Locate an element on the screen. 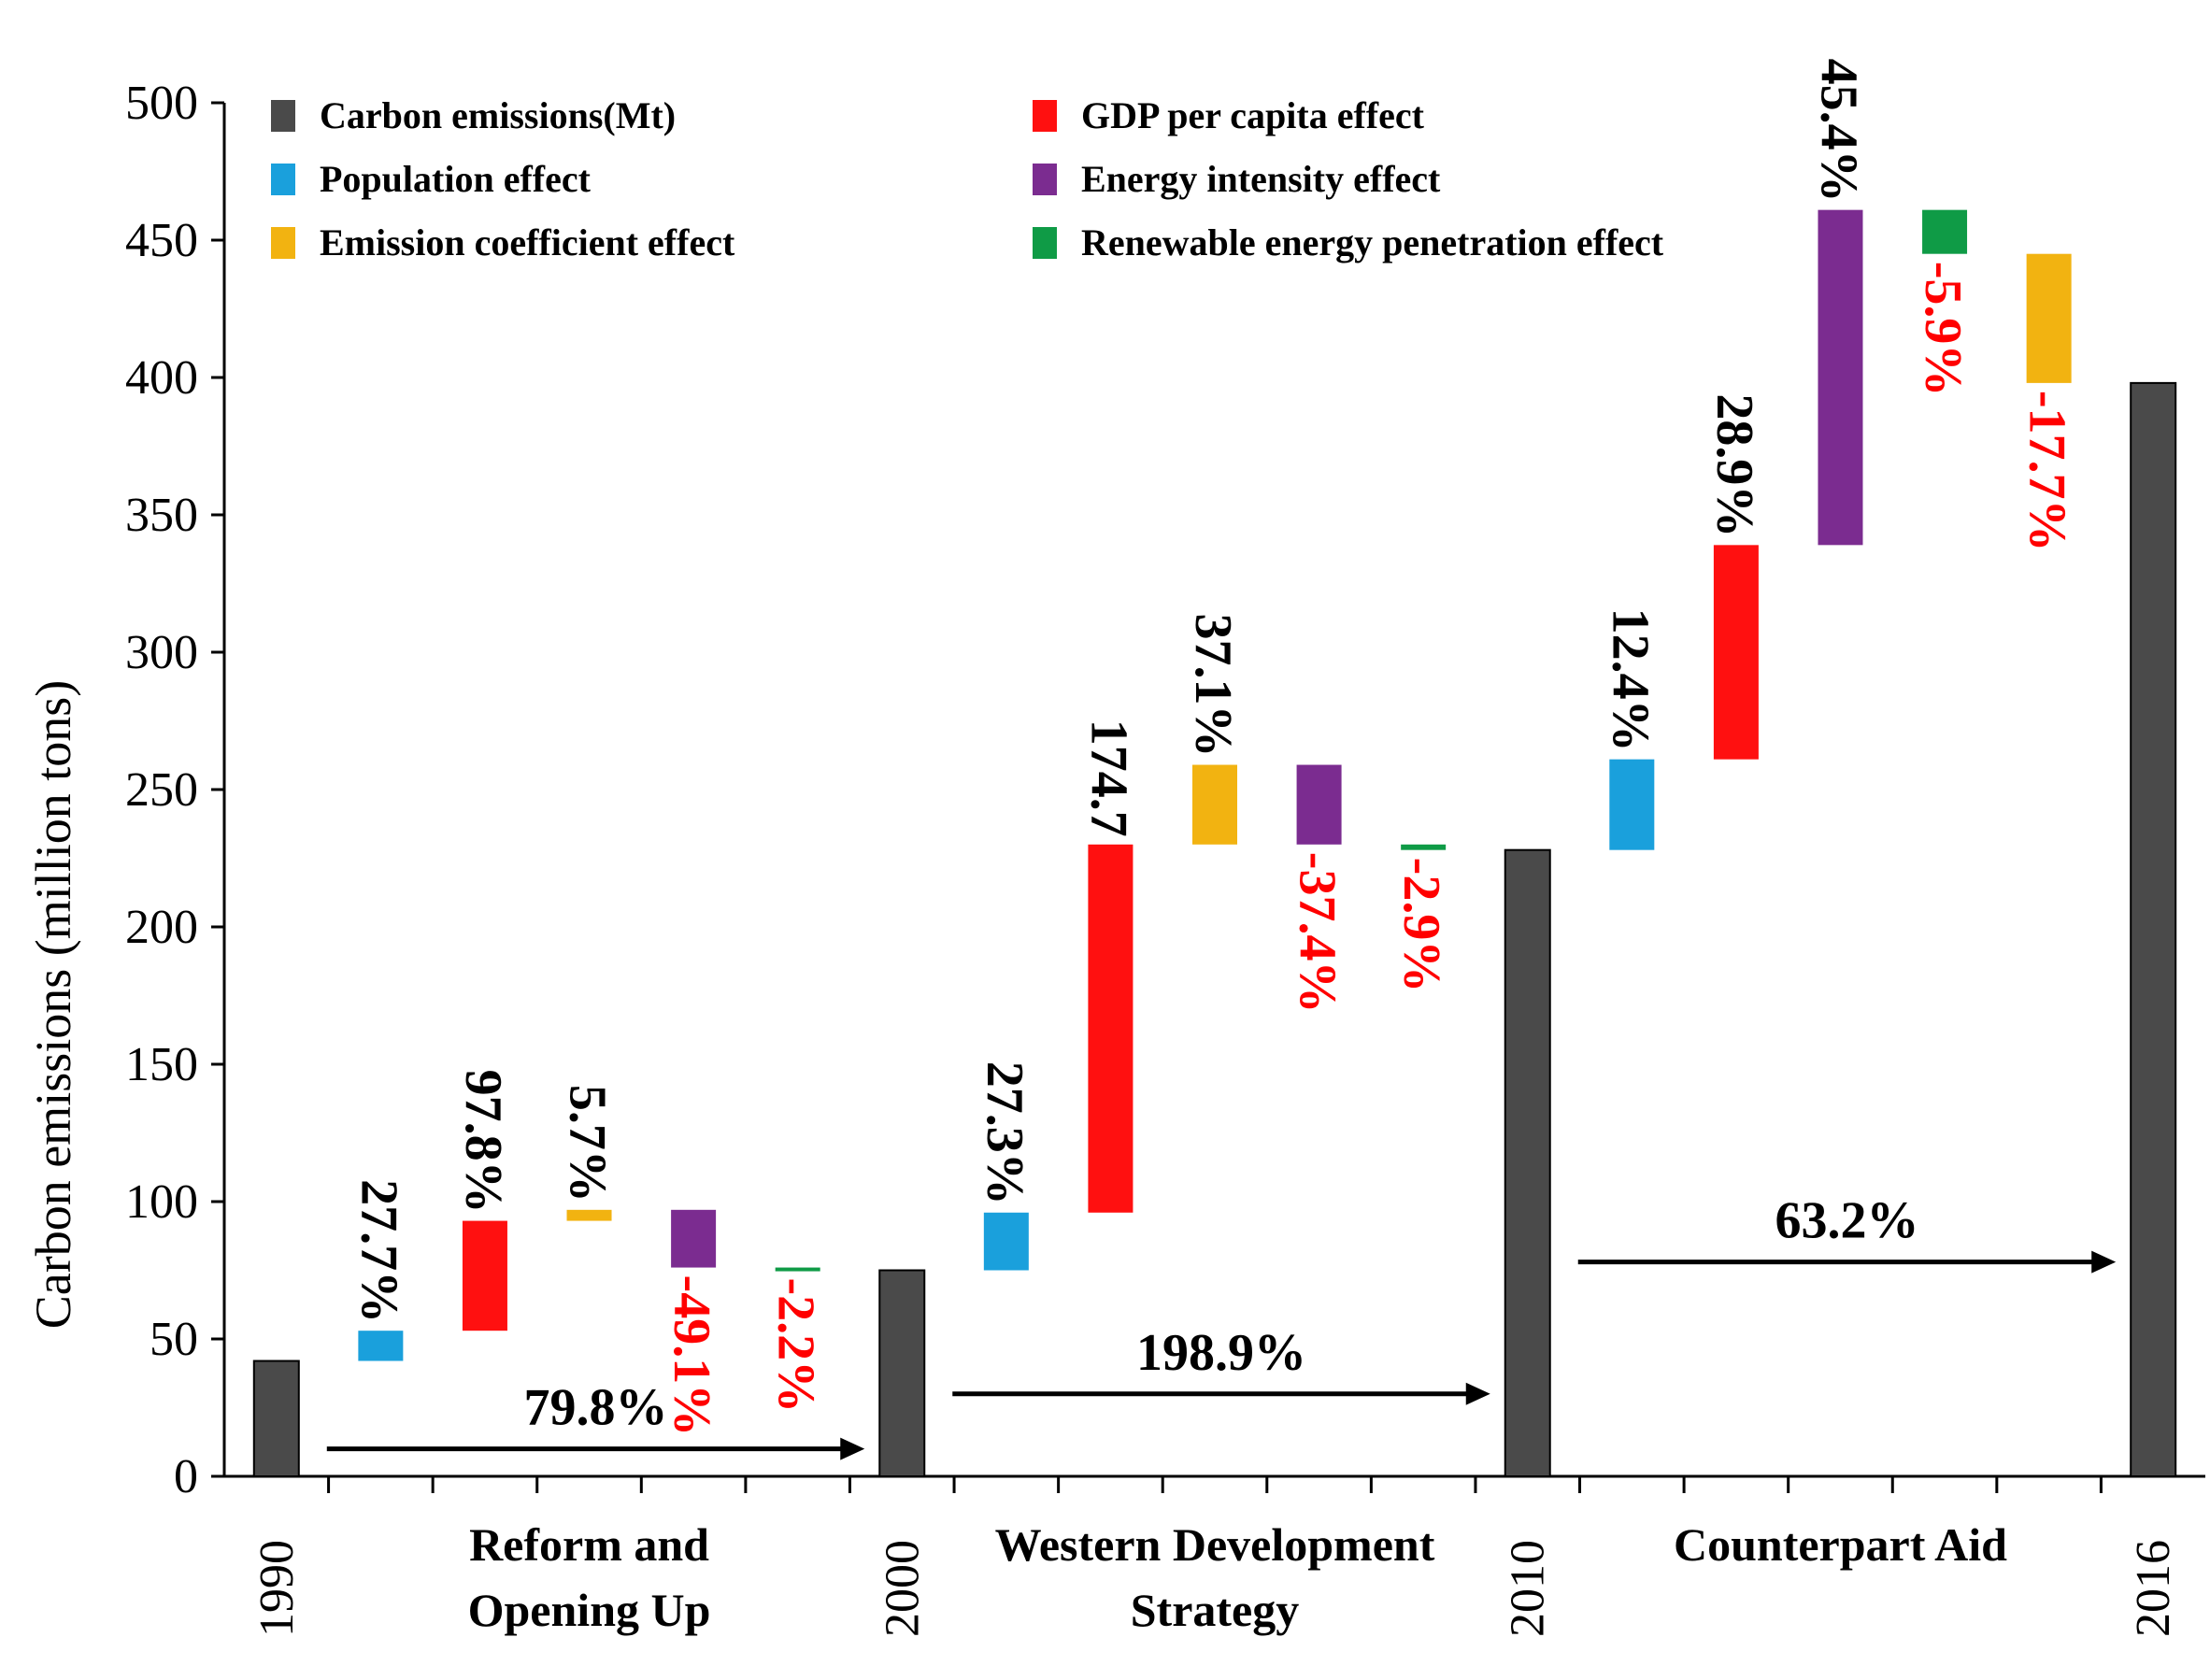 The width and height of the screenshot is (2210, 1680). y-tick-label: 350 is located at coordinates (161, 515).